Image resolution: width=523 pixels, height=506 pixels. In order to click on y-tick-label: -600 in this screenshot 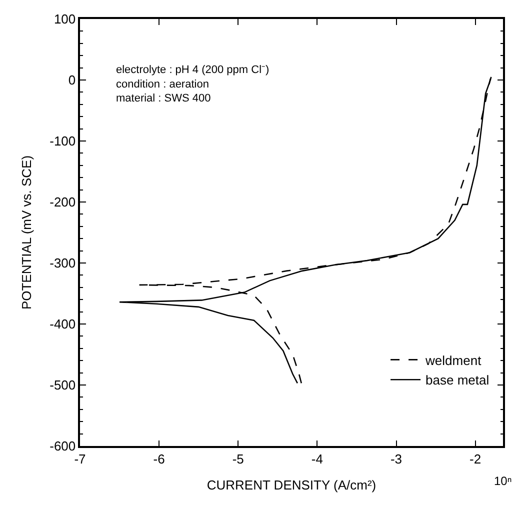, I will do `click(63, 446)`.